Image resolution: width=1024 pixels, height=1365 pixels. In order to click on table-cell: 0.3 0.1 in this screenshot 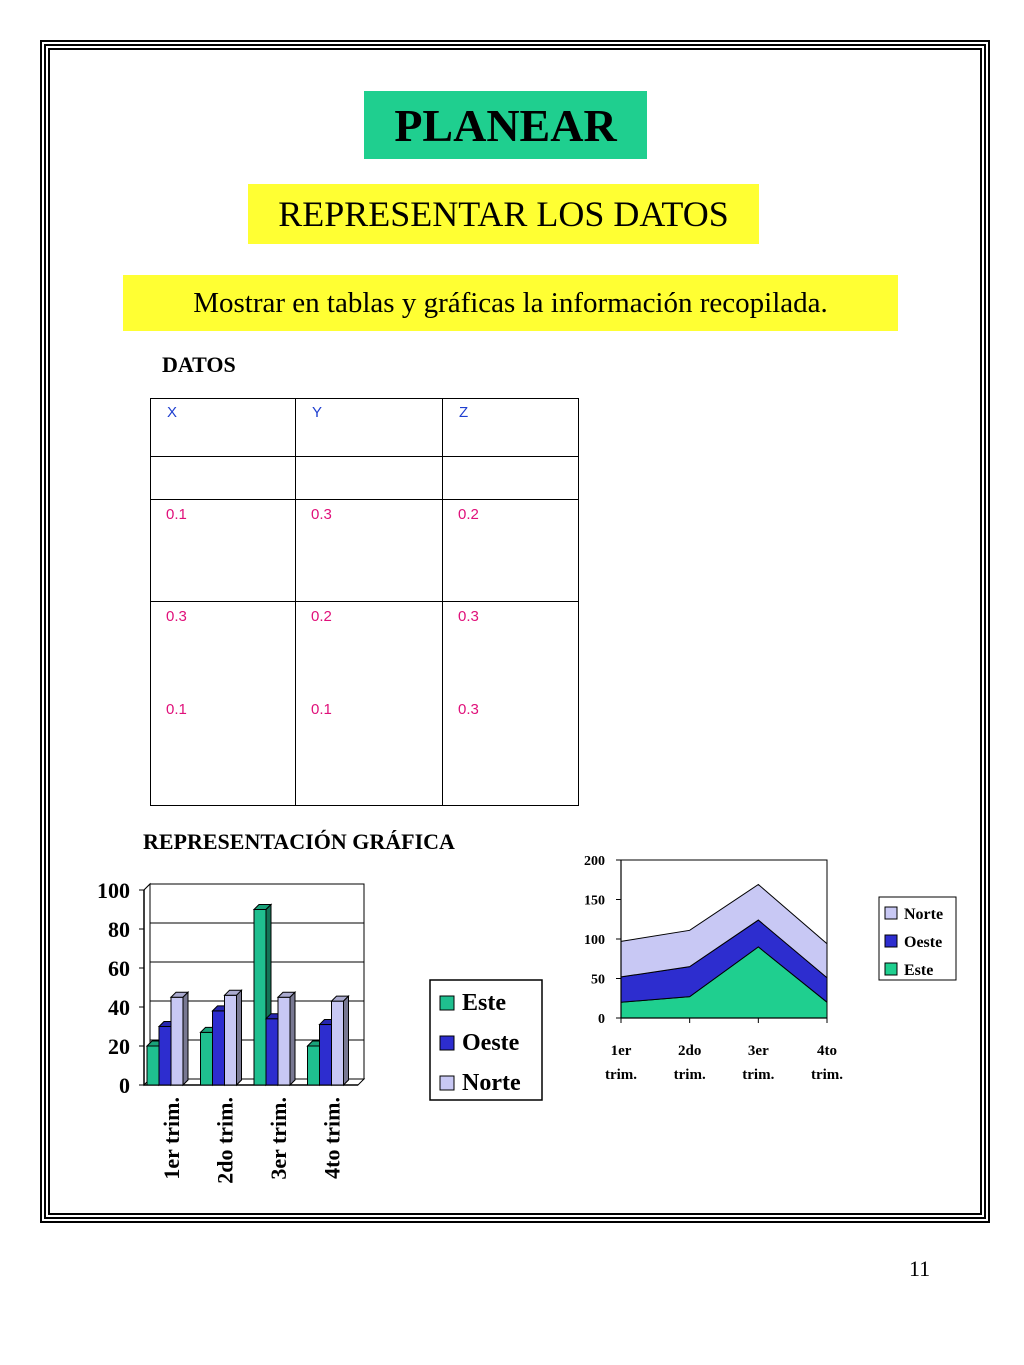, I will do `click(223, 703)`.